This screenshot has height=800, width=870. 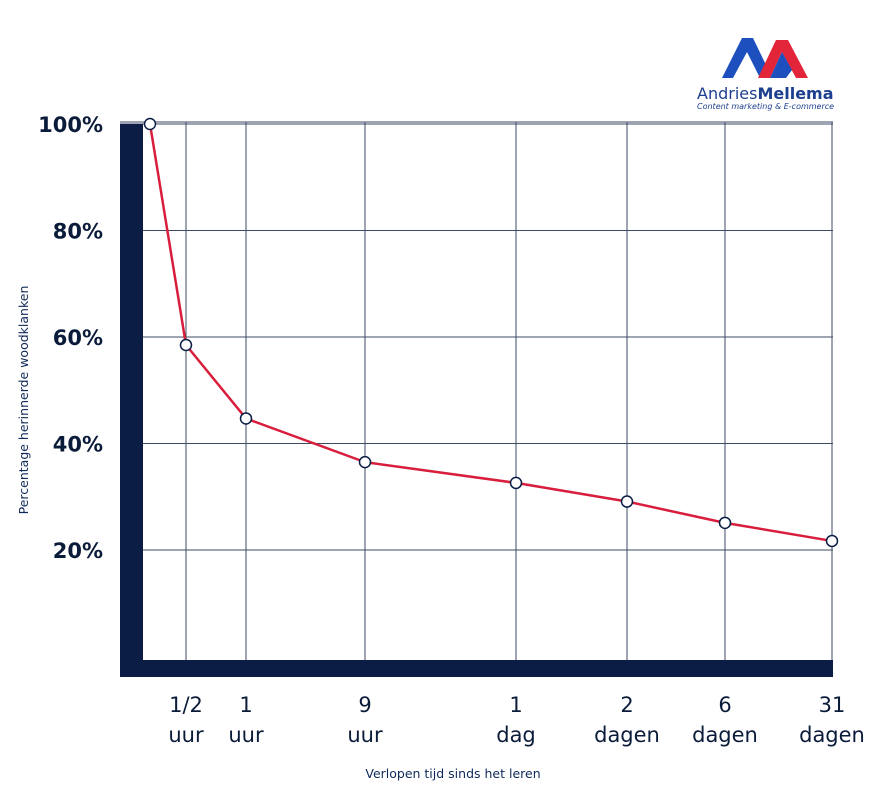 What do you see at coordinates (765, 106) in the screenshot?
I see `brand-tagline: Content marketing & E-commerce` at bounding box center [765, 106].